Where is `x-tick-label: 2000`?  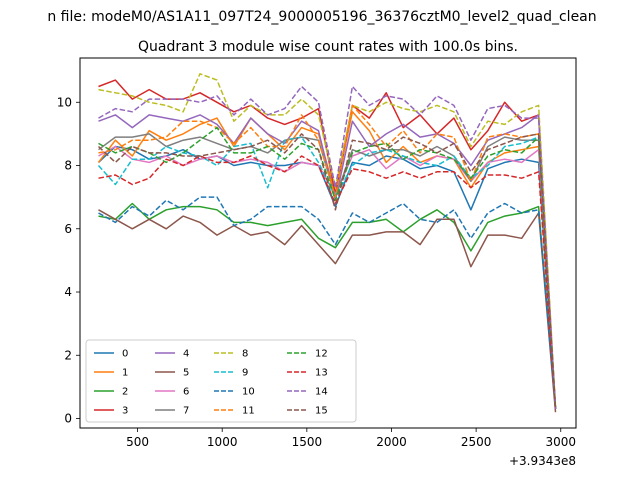
x-tick-label: 2000 is located at coordinates (391, 442).